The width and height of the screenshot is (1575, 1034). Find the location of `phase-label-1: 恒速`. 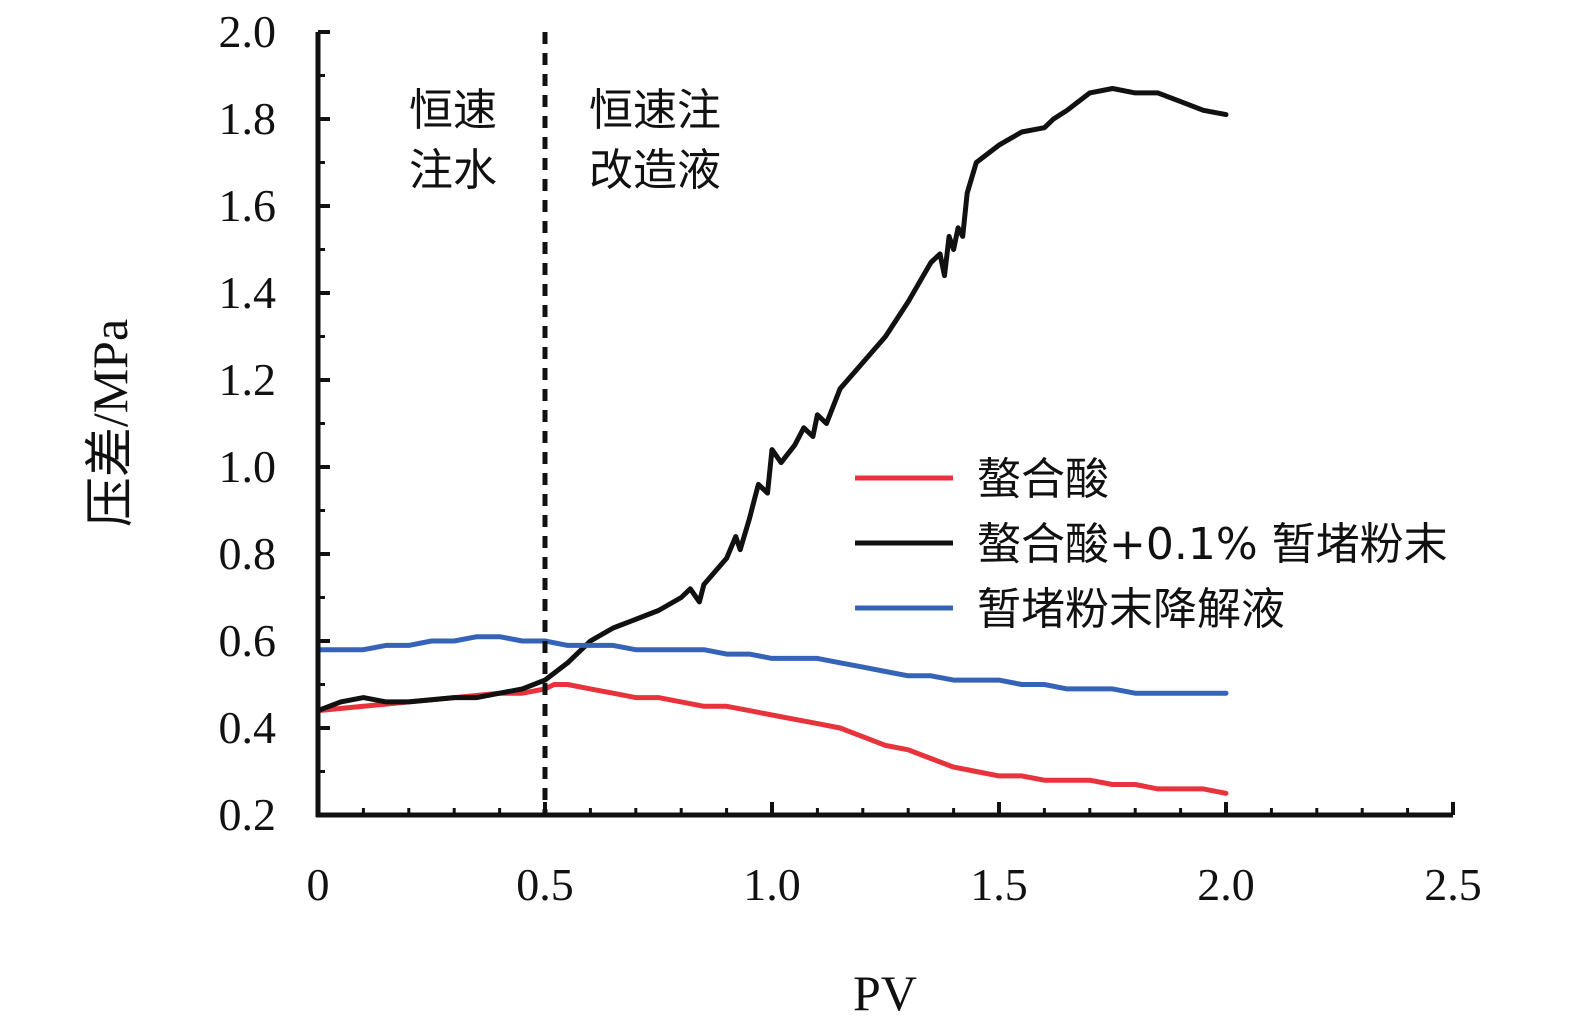

phase-label-1: 恒速 is located at coordinates (453, 110).